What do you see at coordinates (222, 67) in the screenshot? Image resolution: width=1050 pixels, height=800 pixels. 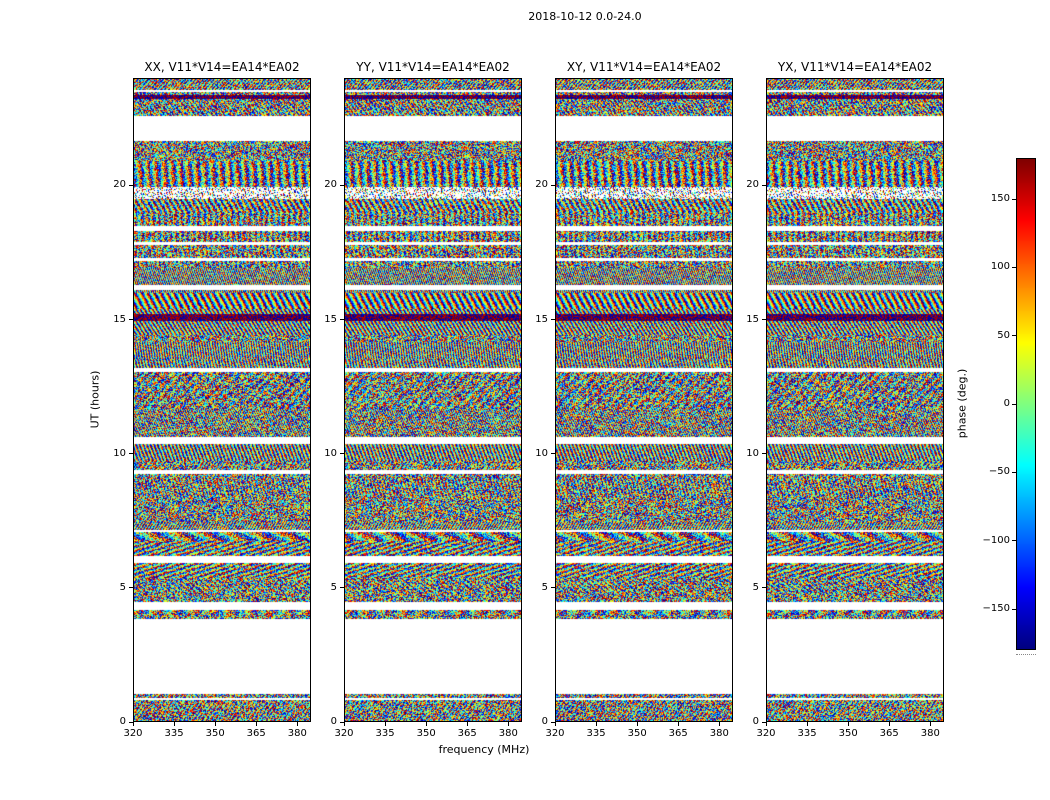 I see `panel-title-xx: XX, V11*V14=EA14*EA02` at bounding box center [222, 67].